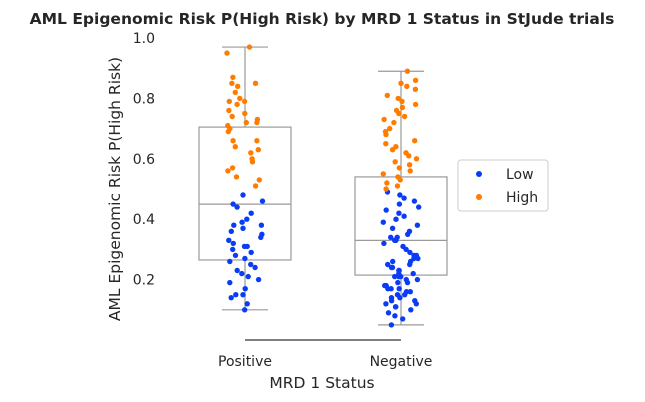  Describe the element at coordinates (115, 189) in the screenshot. I see `y-axis-label: AML Epigenomic Risk P(High Risk)` at that location.